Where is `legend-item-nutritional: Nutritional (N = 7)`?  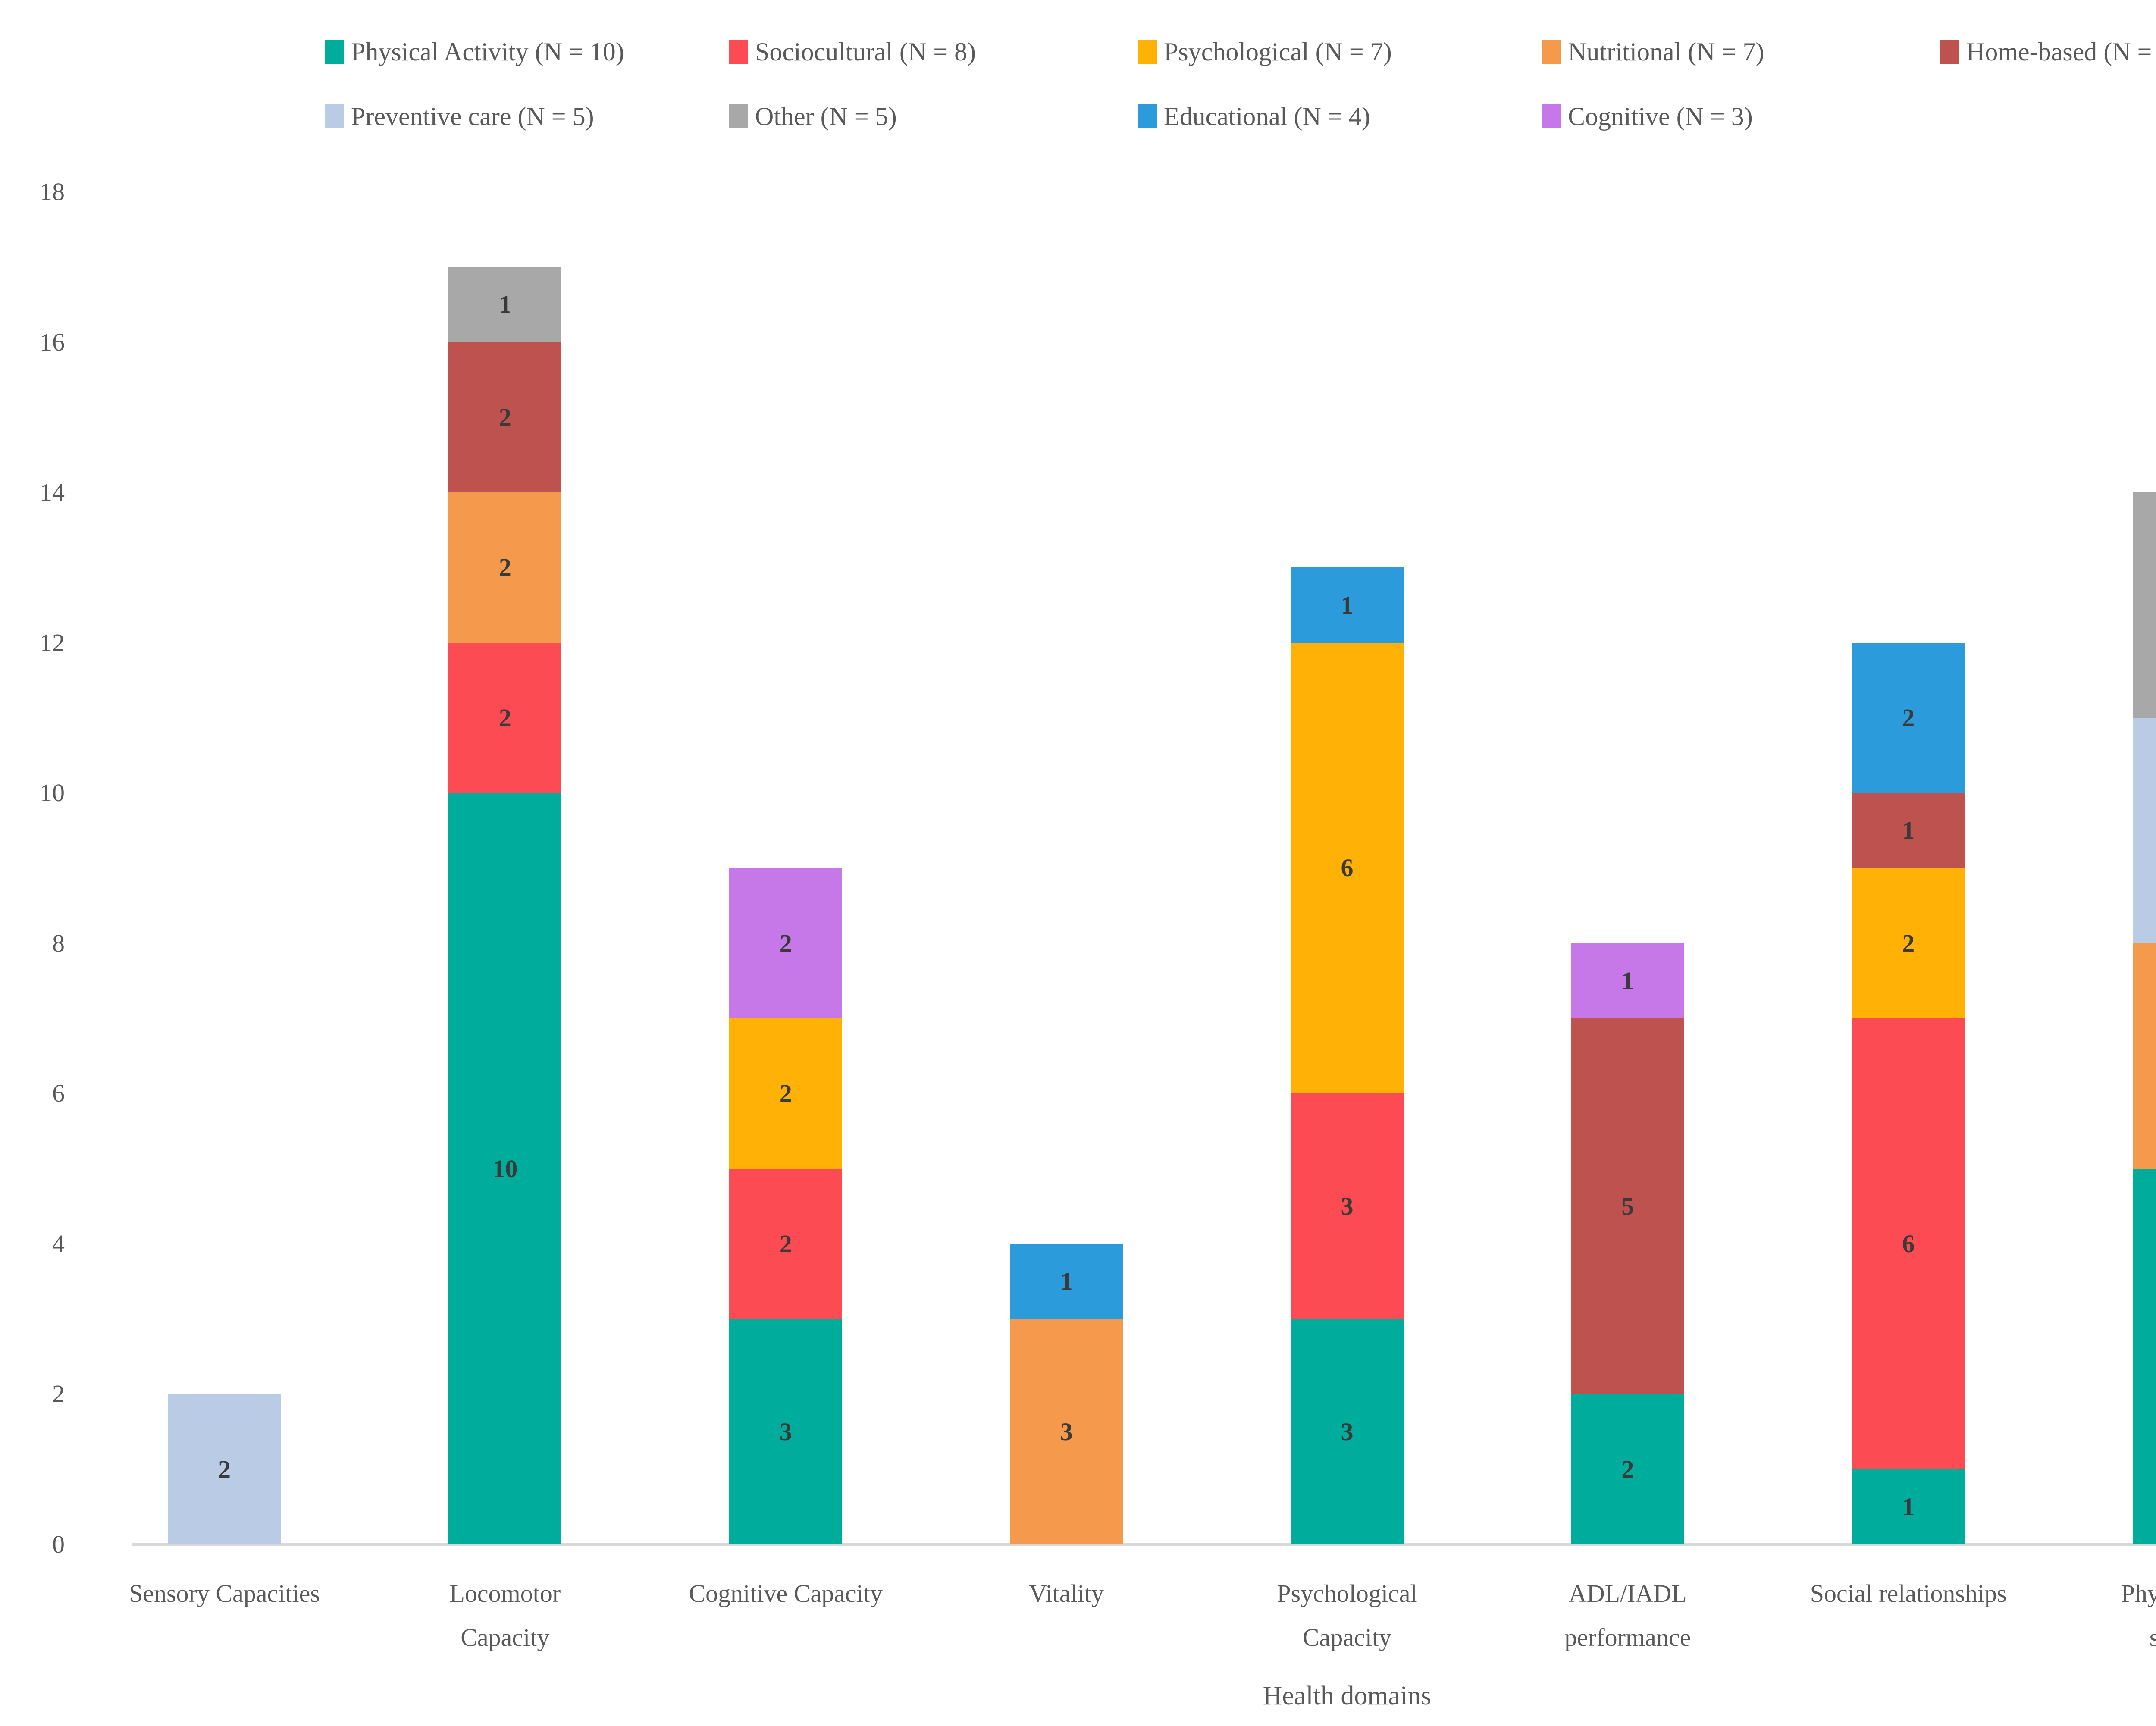
legend-item-nutritional: Nutritional (N = 7) is located at coordinates (1653, 52).